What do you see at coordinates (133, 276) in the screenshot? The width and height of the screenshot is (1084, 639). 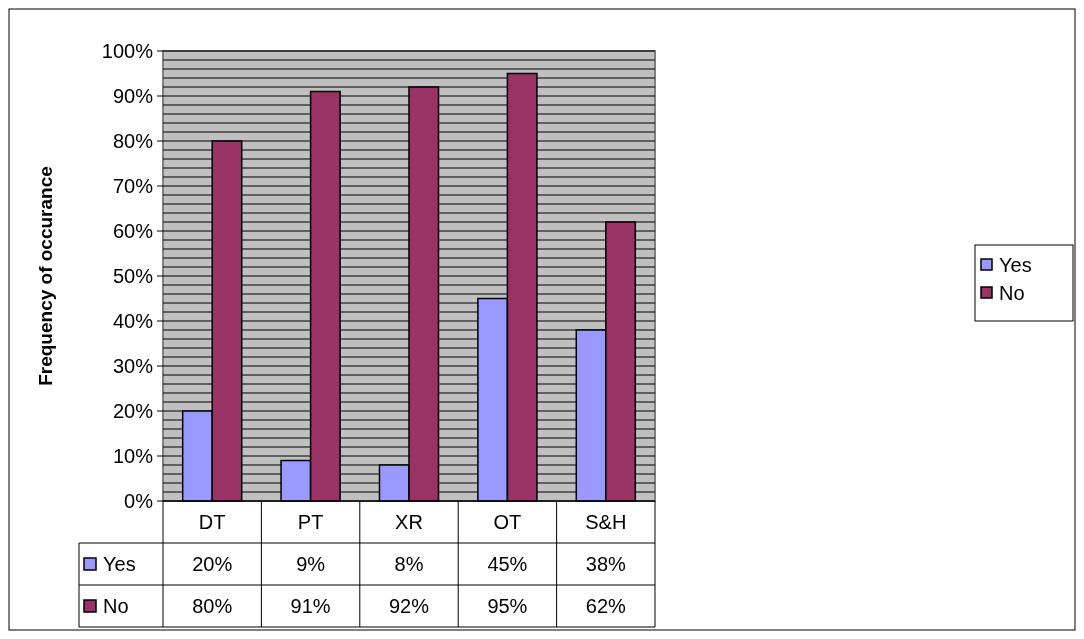 I see `y-tick-label: 50%` at bounding box center [133, 276].